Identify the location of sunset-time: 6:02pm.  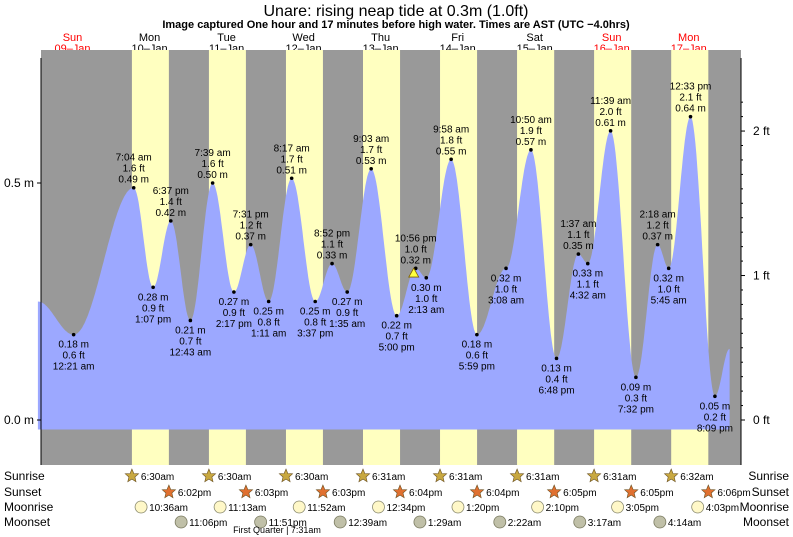
(194, 493).